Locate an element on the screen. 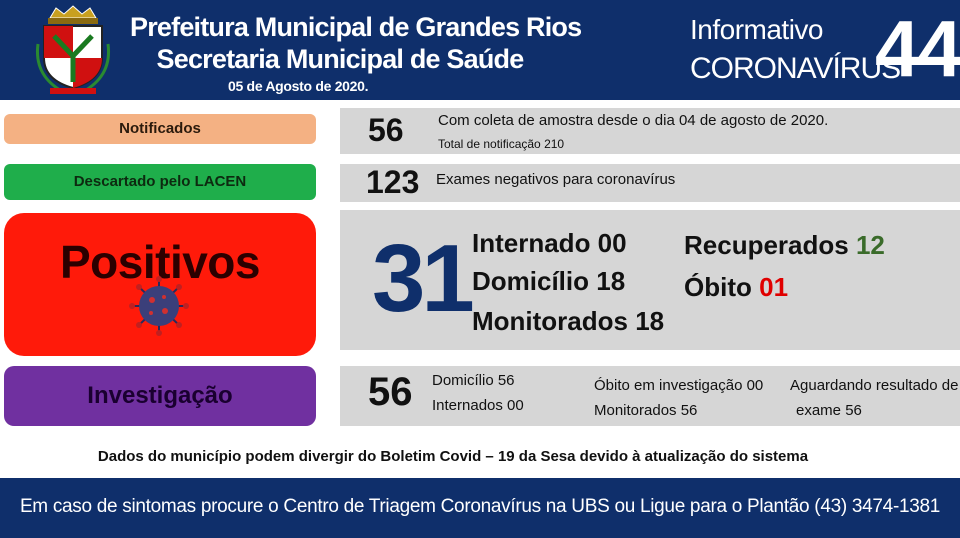  investigacao-aguardando-line1: Aguardando resultado de is located at coordinates (874, 385).